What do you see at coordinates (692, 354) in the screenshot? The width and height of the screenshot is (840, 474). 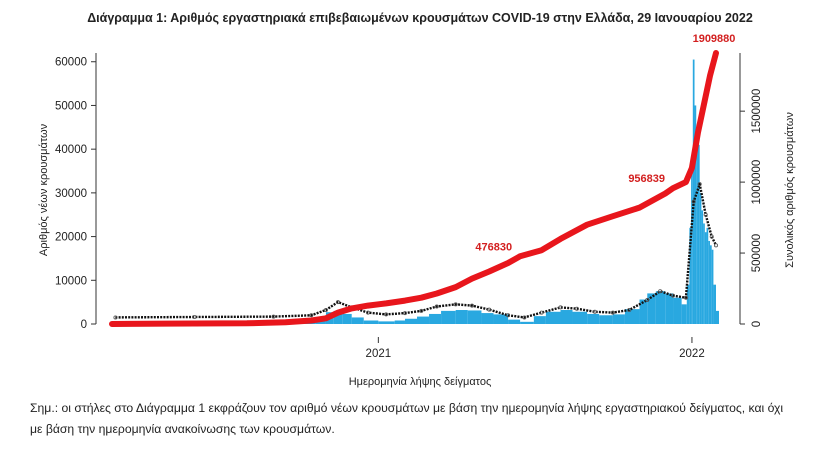 I see `x-tick-label: 2022` at bounding box center [692, 354].